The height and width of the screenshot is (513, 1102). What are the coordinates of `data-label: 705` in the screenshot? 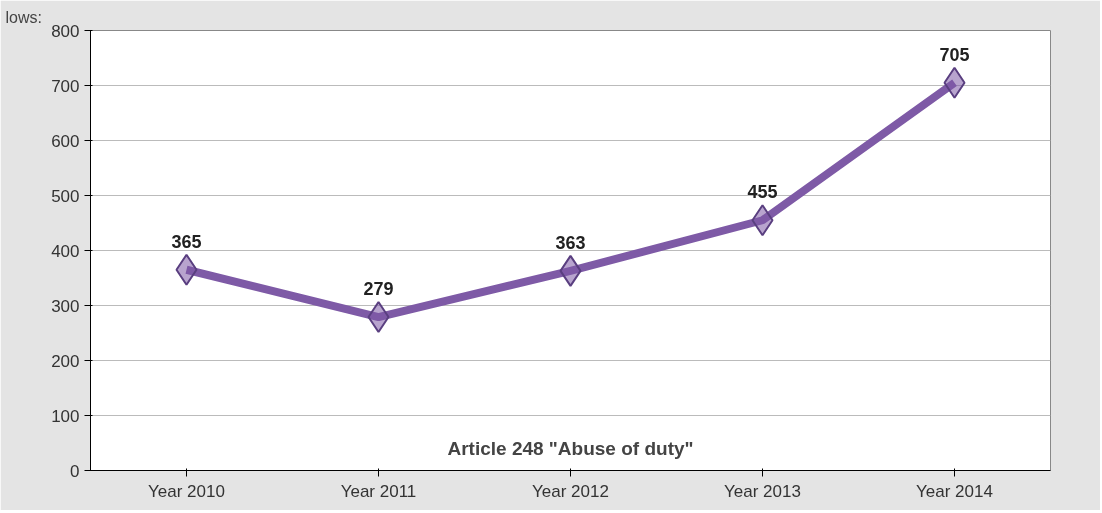 It's located at (954, 54).